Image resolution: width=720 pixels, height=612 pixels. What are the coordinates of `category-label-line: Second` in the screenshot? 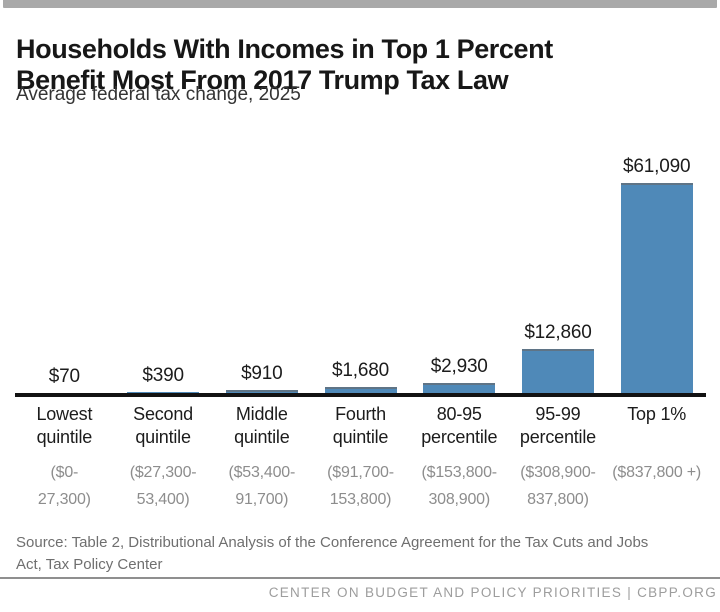 It's located at (163, 414).